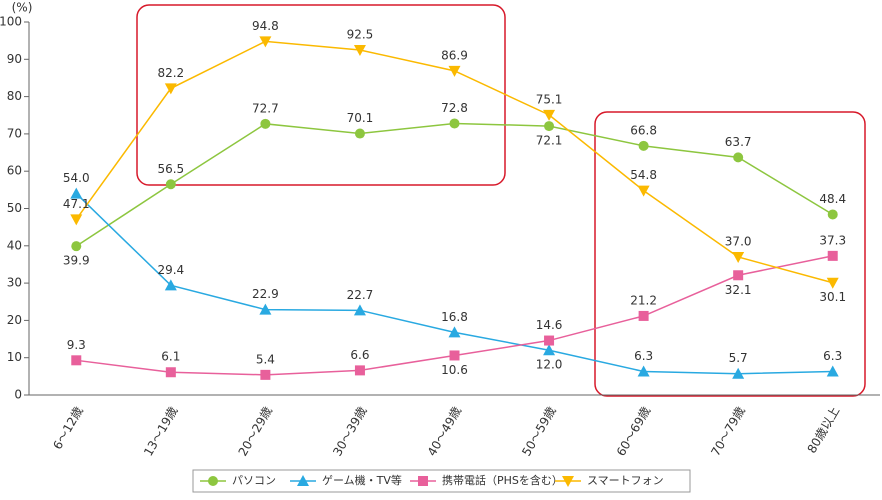 The image size is (882, 500). I want to click on x-tick-label: 80歳以上, so click(824, 429).